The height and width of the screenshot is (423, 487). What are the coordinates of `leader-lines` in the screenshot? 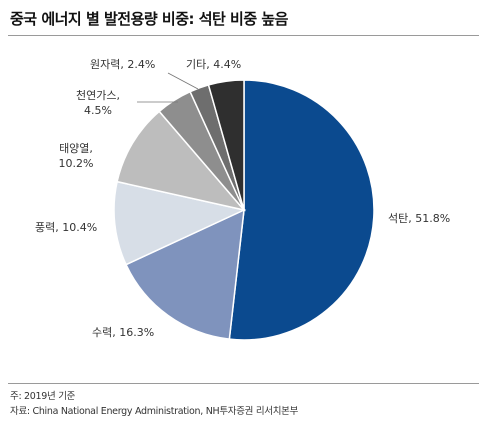 It's located at (168, 87).